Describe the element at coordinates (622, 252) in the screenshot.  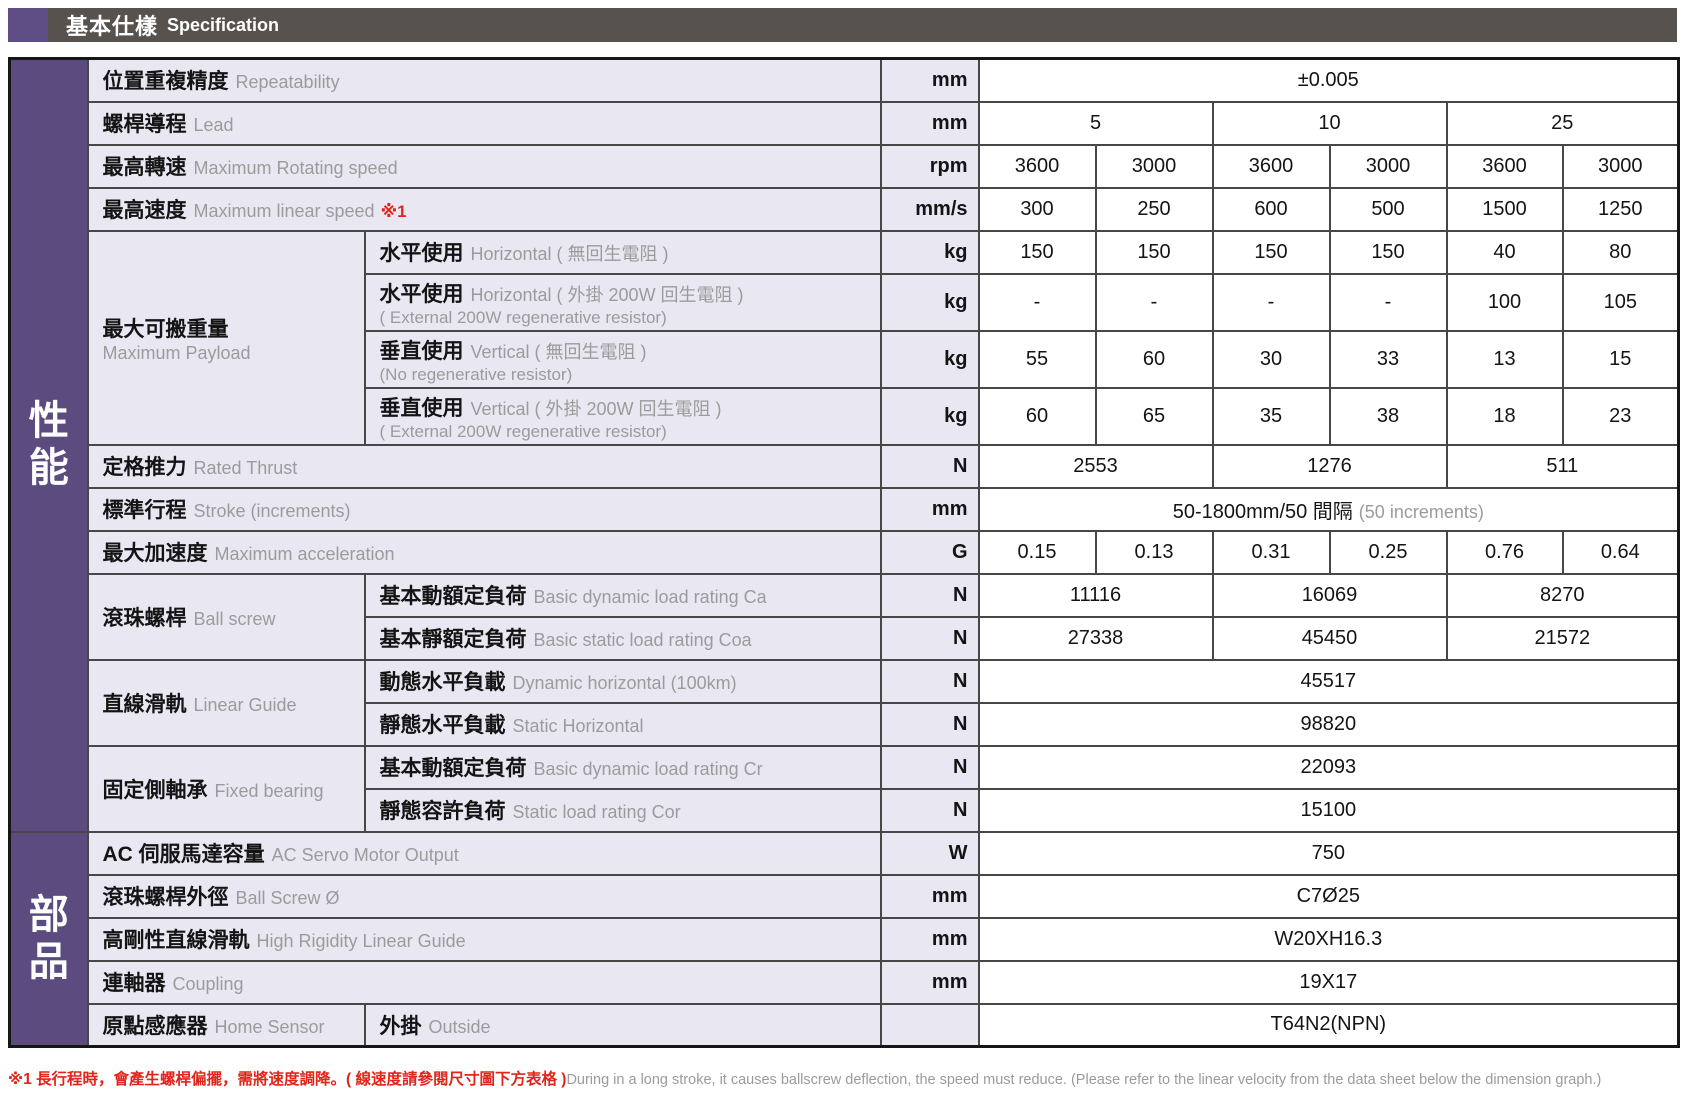
I see `sublabel-payload-horizontal: 水平使用 Horizontal ( 無回生電阻 )` at that location.